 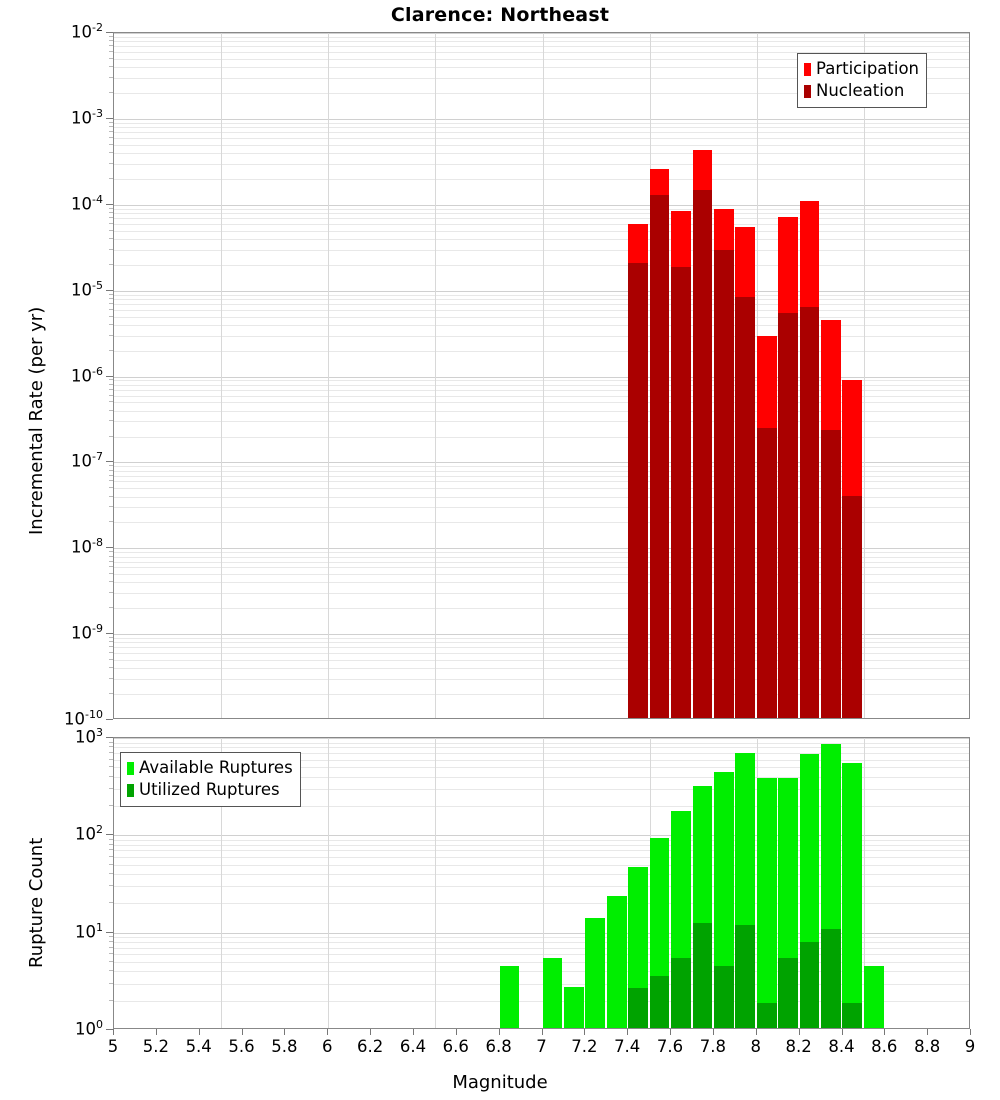 I want to click on x-tick-label: 8, so click(x=756, y=1046).